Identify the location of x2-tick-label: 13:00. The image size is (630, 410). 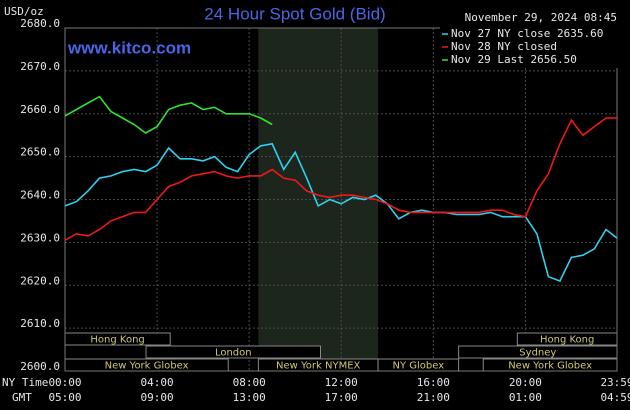
(249, 397).